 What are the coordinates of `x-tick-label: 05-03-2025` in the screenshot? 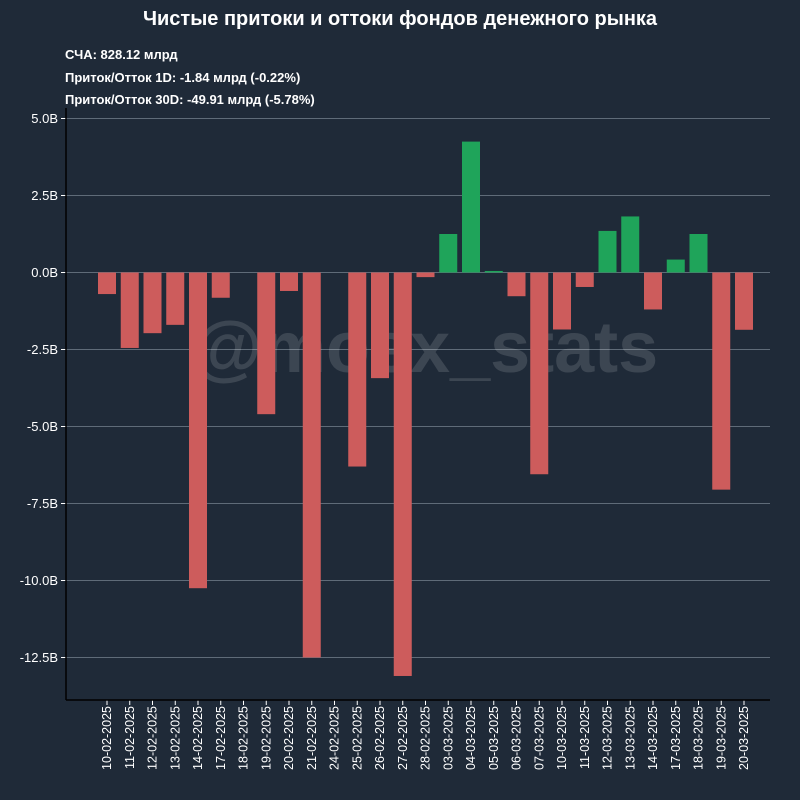 It's located at (494, 738).